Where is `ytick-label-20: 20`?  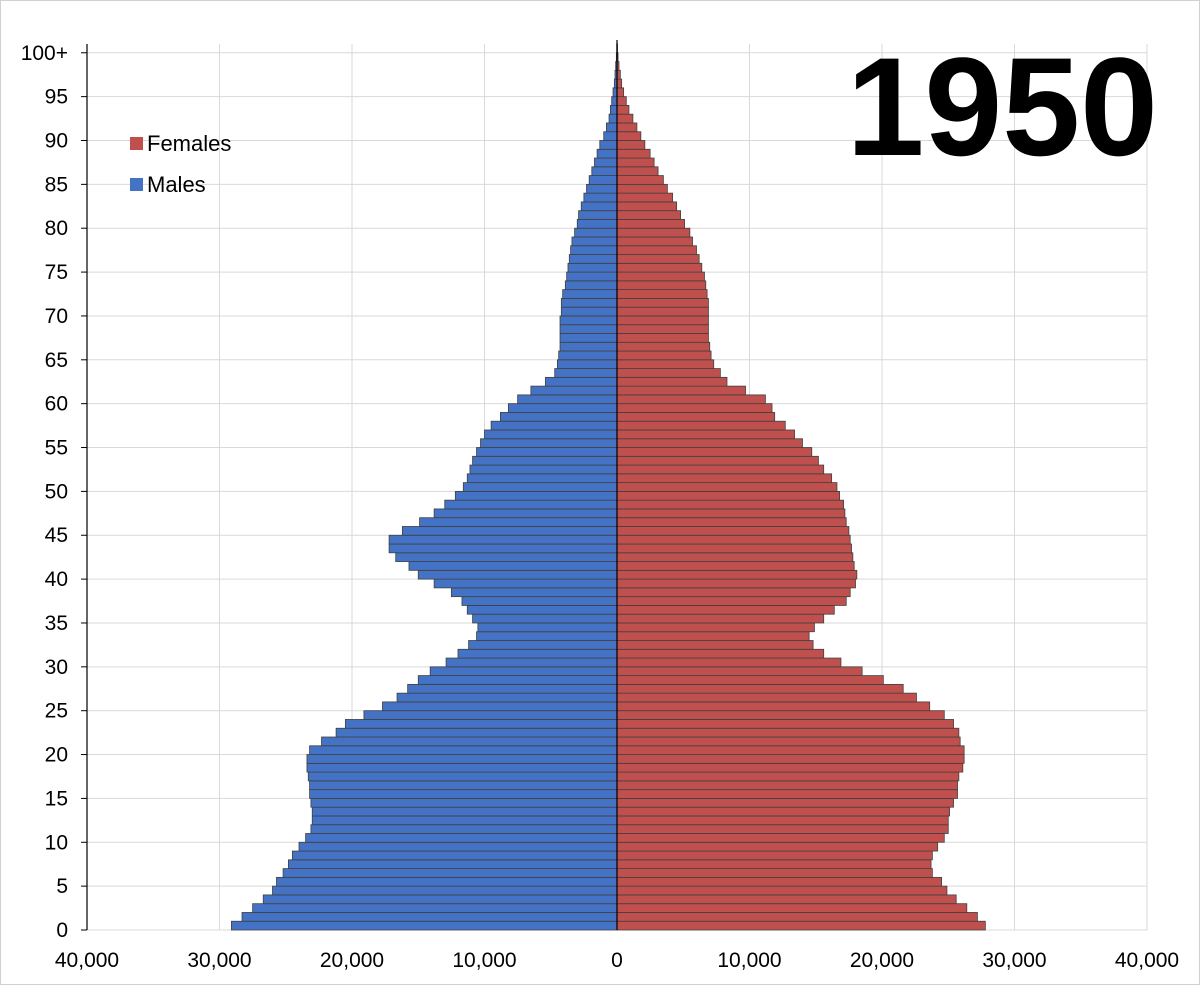
ytick-label-20: 20 is located at coordinates (56, 755).